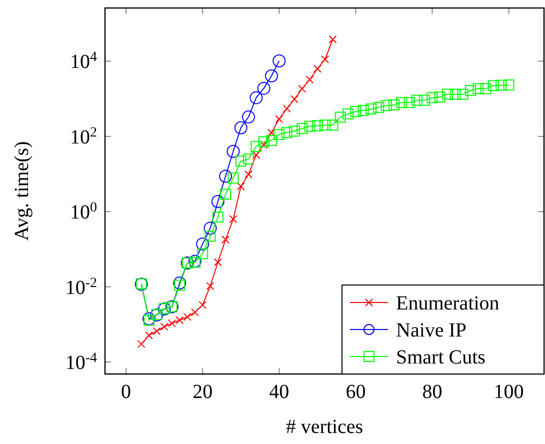  Describe the element at coordinates (441, 357) in the screenshot. I see `legend-label: Smart Cuts` at that location.